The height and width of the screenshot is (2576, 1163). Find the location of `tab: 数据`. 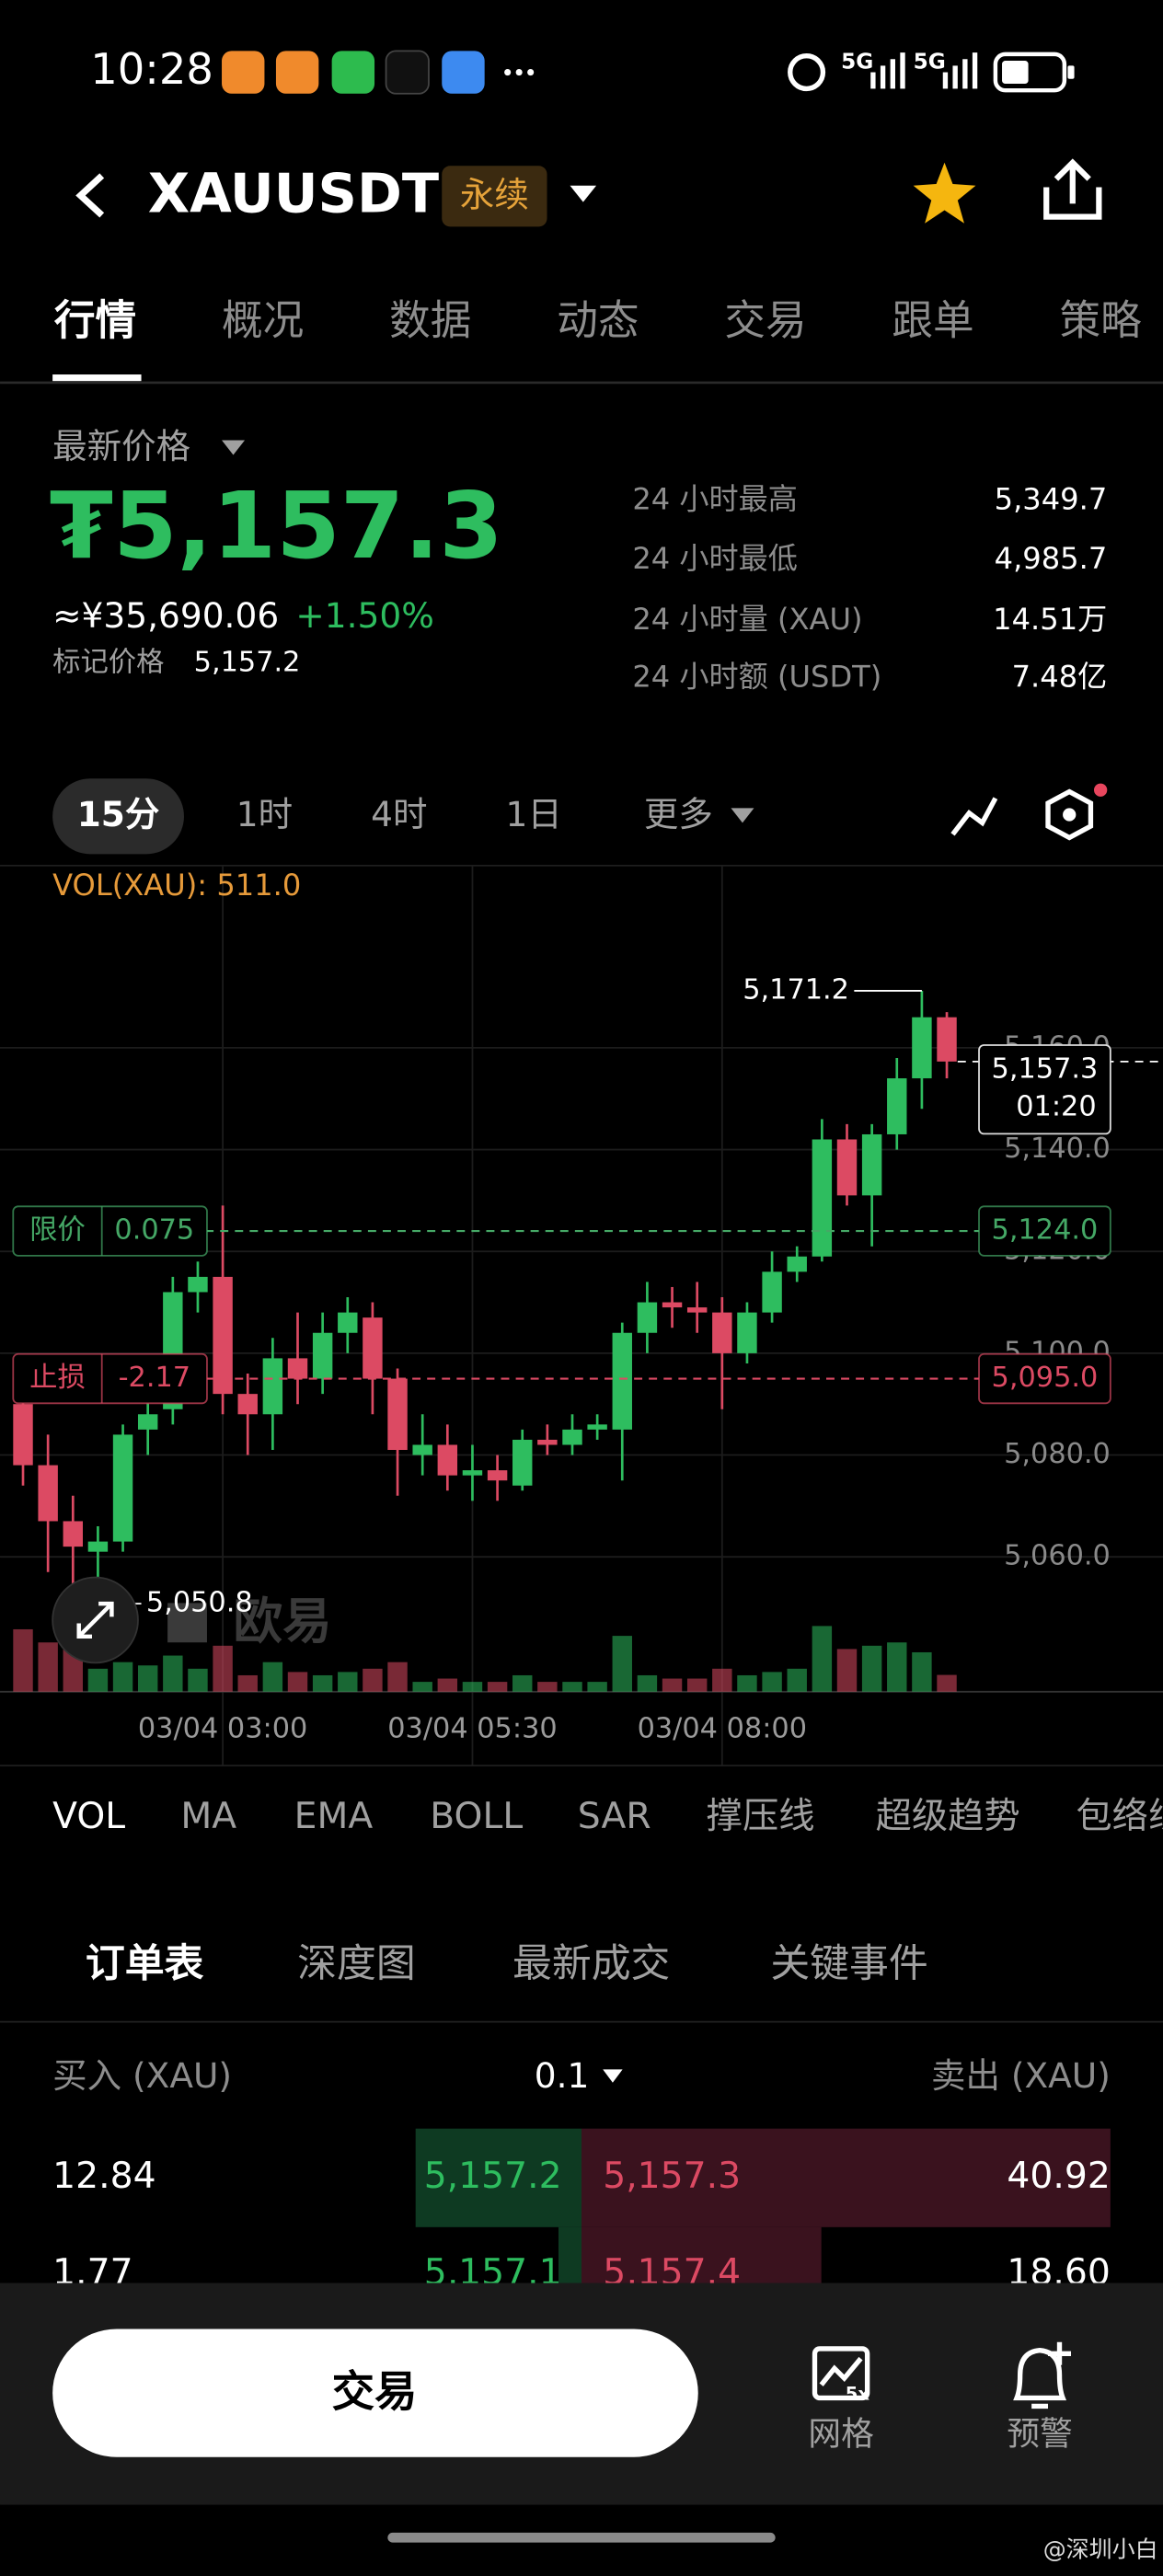

tab: 数据 is located at coordinates (430, 321).